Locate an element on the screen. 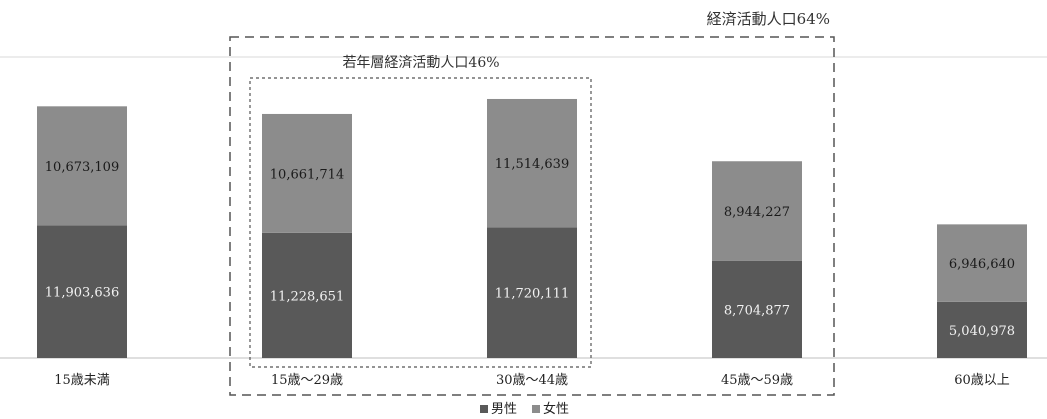 Image resolution: width=1047 pixels, height=419 pixels. data-label-male-2: 11,720,111 is located at coordinates (532, 294).